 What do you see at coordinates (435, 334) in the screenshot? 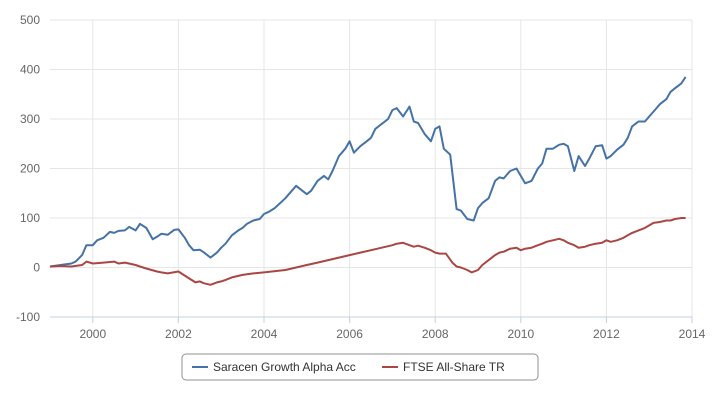
I see `x-tick-label: 2008` at bounding box center [435, 334].